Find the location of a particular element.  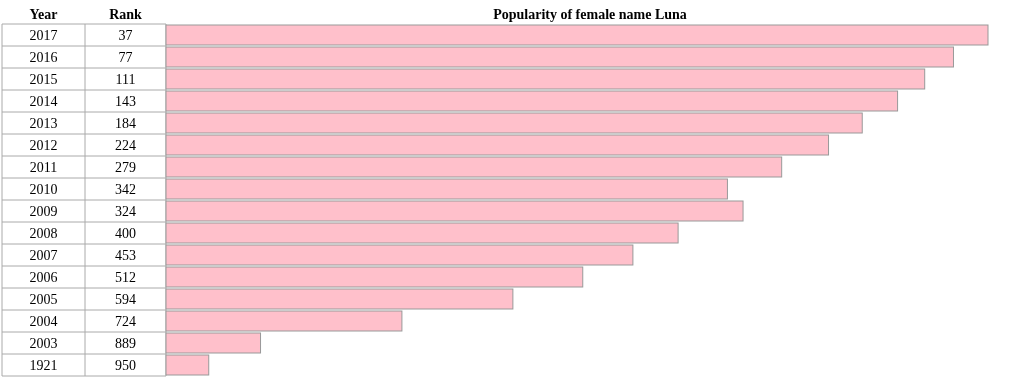

text: 889 is located at coordinates (125, 343).